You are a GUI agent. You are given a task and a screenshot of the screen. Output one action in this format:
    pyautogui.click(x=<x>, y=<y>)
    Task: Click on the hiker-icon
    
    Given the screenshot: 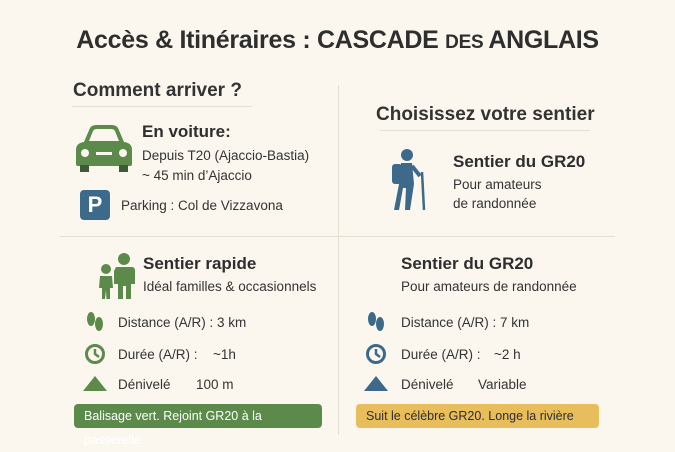 What is the action you would take?
    pyautogui.click(x=409, y=180)
    